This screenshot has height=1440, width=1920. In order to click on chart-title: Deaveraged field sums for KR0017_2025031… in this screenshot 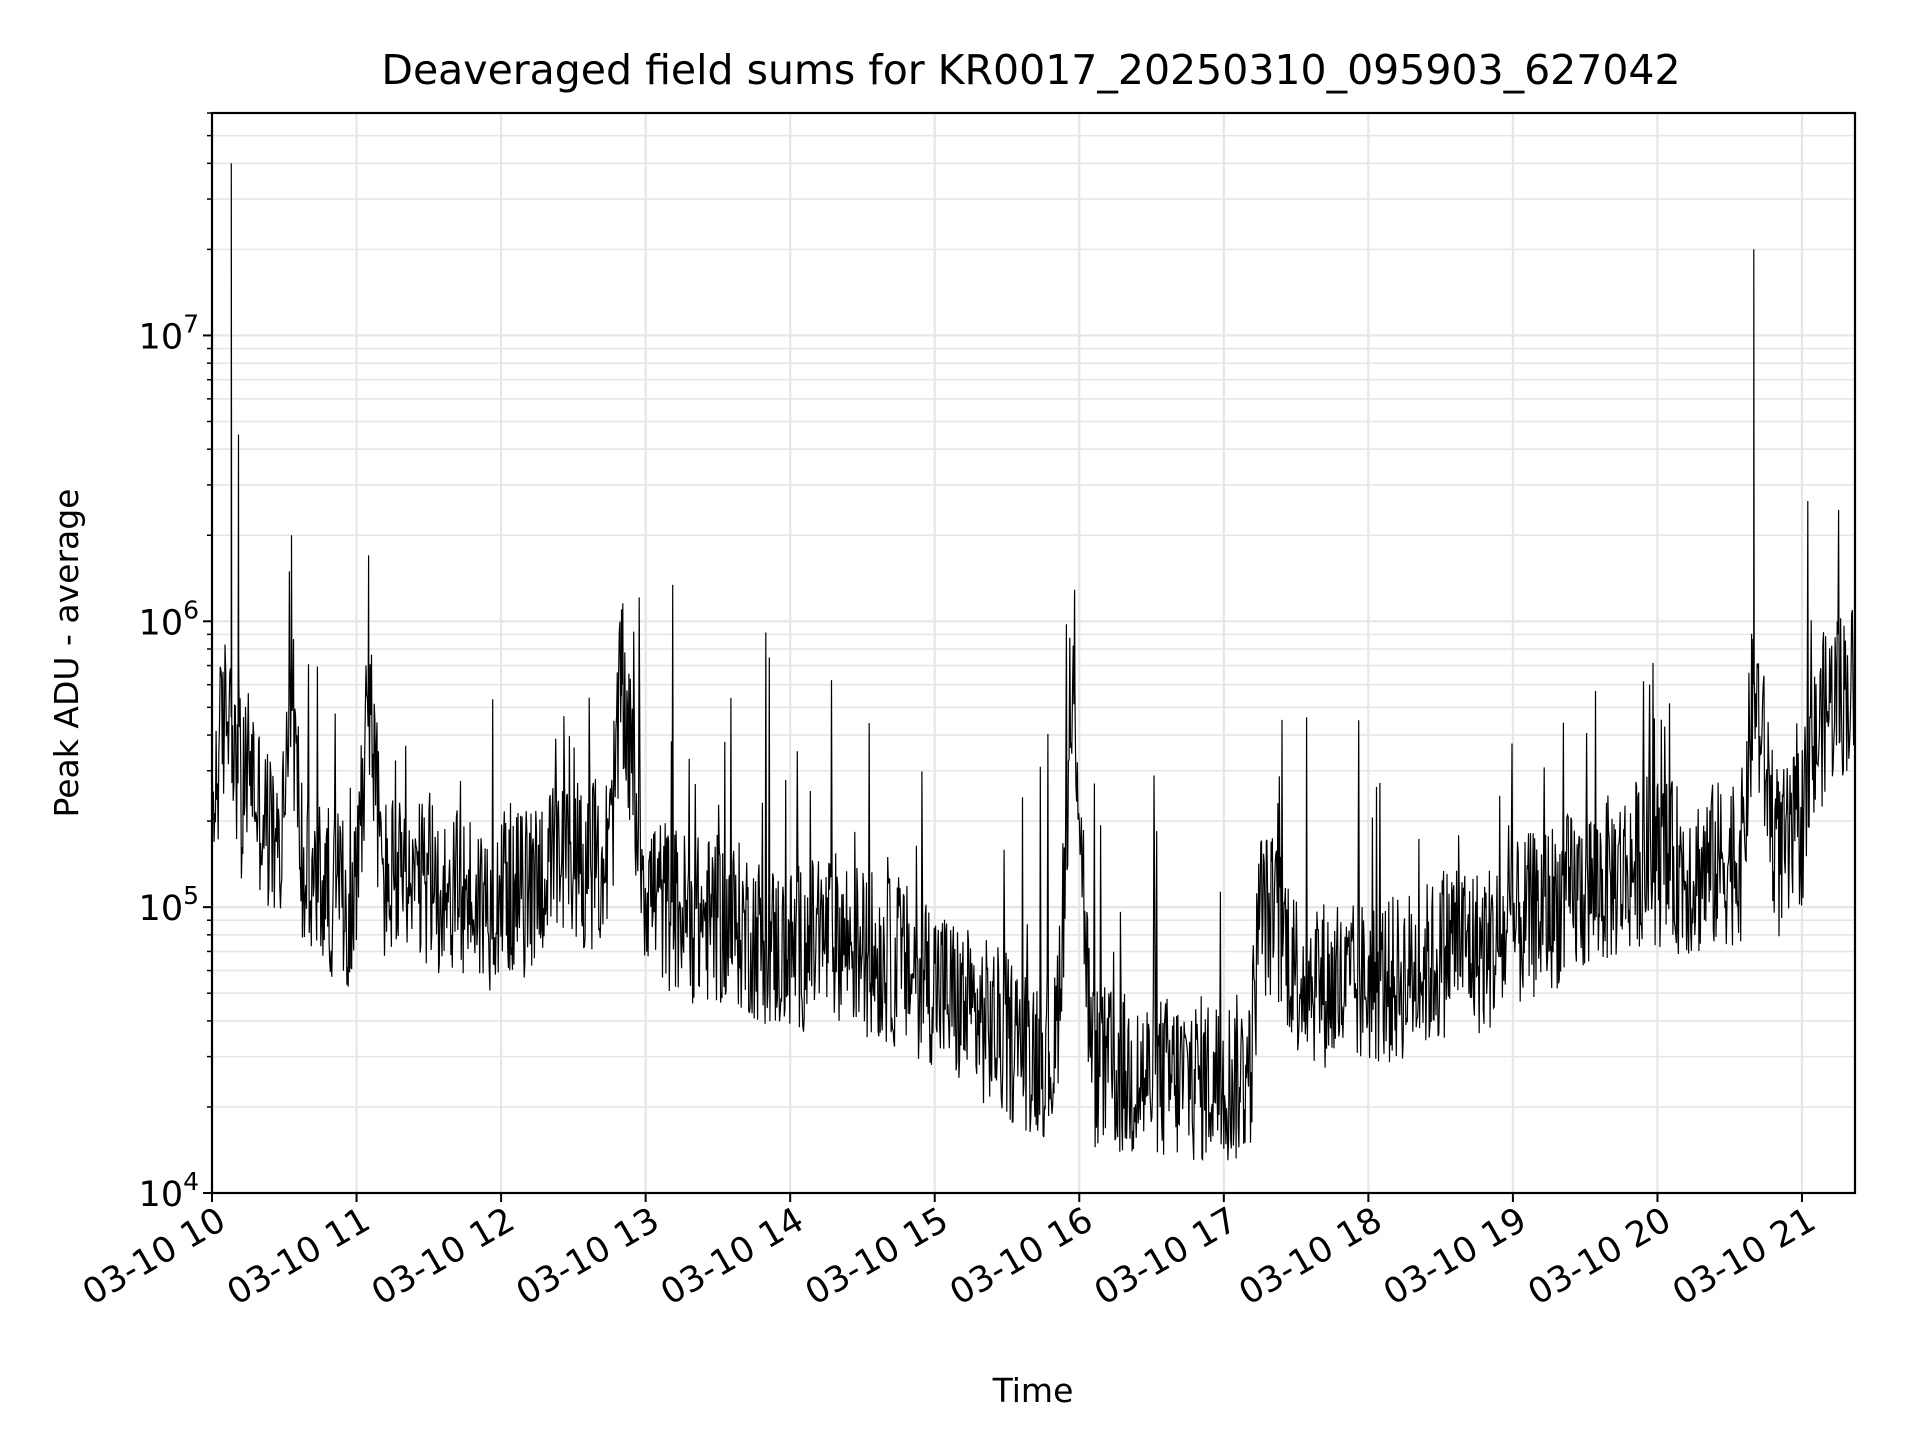, I will do `click(1030, 70)`.